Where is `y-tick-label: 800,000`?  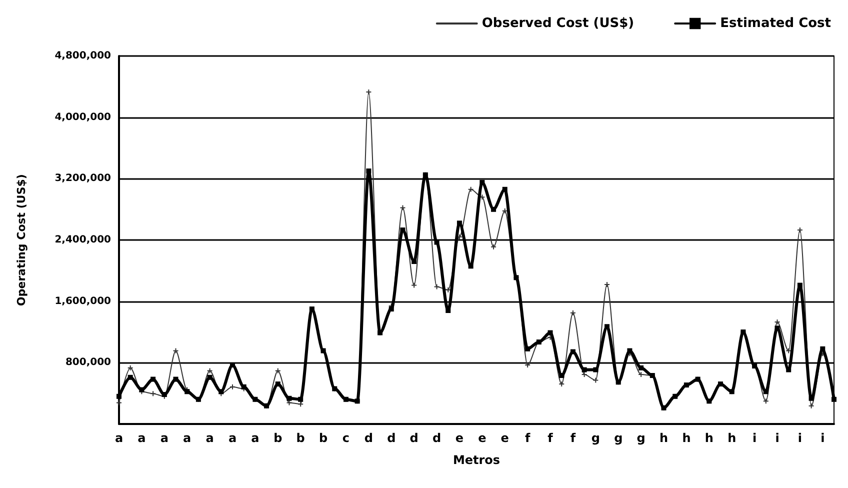
y-tick-label: 800,000 is located at coordinates (88, 362).